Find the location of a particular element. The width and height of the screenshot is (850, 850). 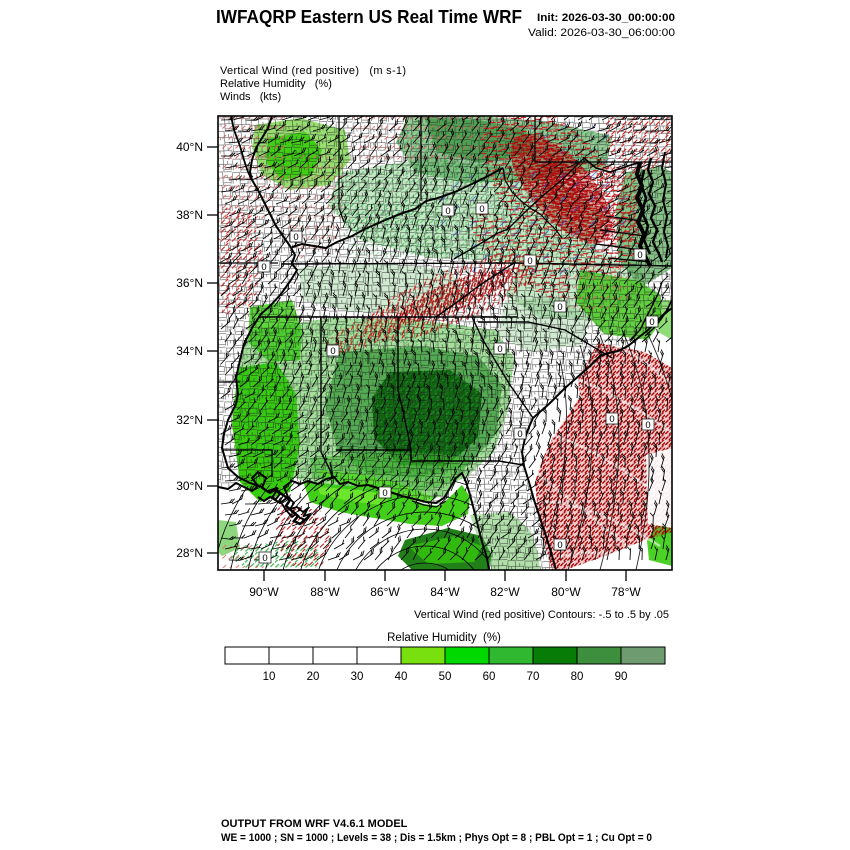

svg-text:IWFAQRP Eastern US Real Time W: IWFAQRP Eastern US Real Time WRF is located at coordinates (369, 16).